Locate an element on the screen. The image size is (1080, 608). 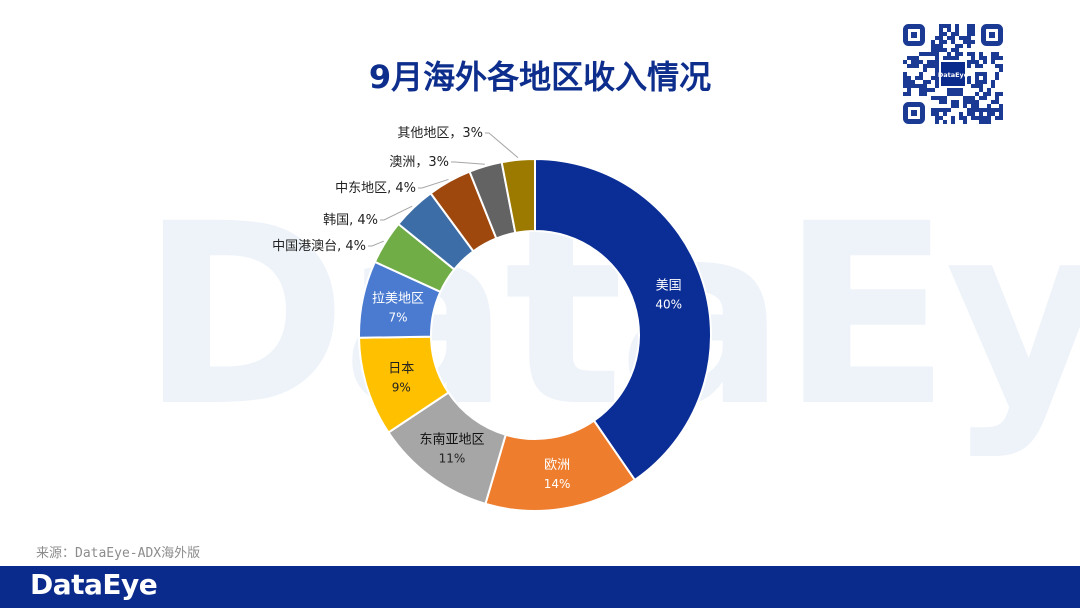
slice-label-name: 欧洲 is located at coordinates (557, 465).